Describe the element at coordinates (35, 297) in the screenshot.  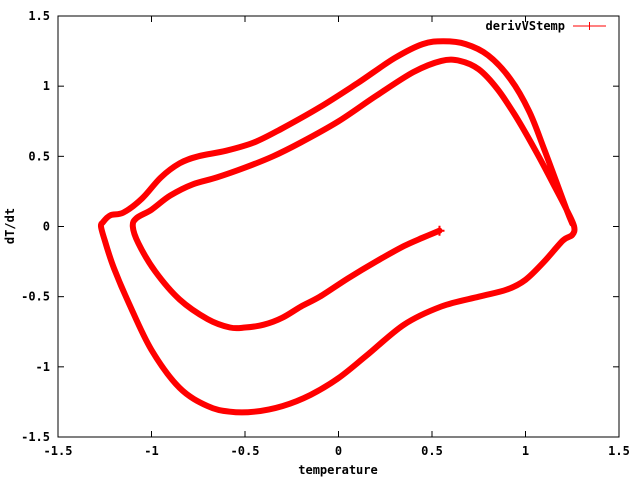
I see `y-tick-label: -0.5` at that location.